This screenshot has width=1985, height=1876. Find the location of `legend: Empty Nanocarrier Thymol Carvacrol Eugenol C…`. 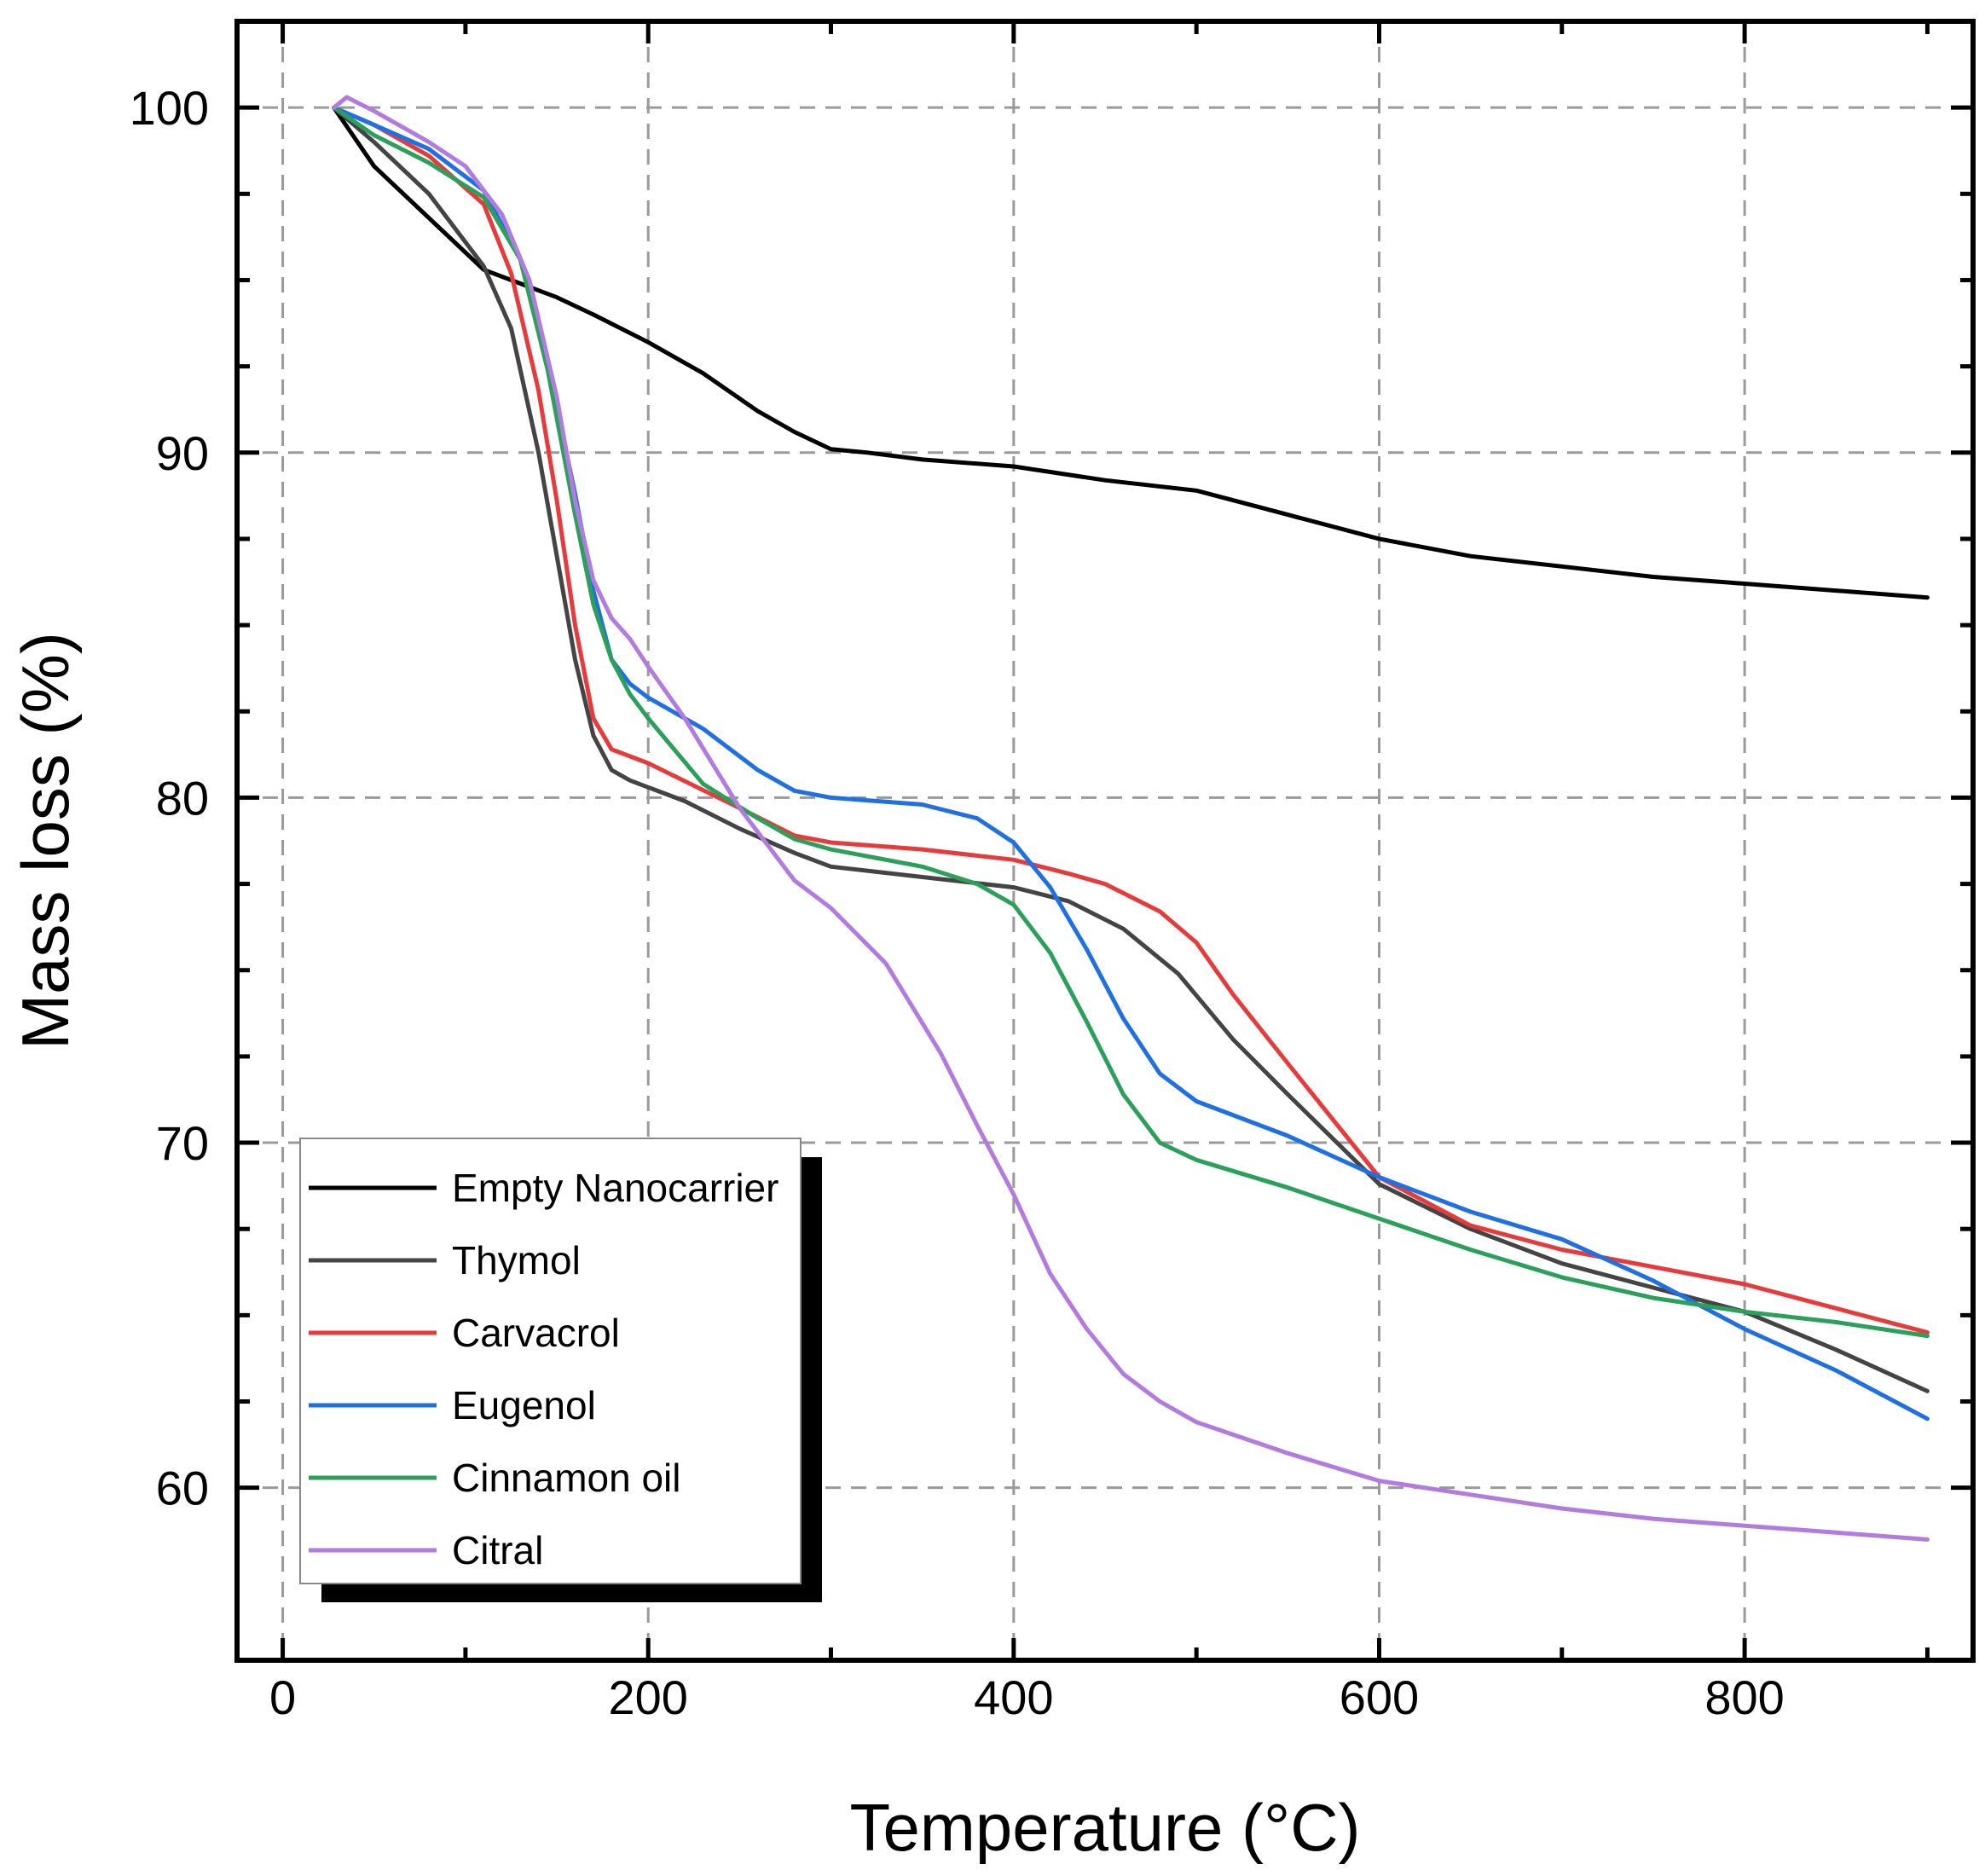

legend: Empty Nanocarrier Thymol Carvacrol Eugenol C… is located at coordinates (560, 1370).